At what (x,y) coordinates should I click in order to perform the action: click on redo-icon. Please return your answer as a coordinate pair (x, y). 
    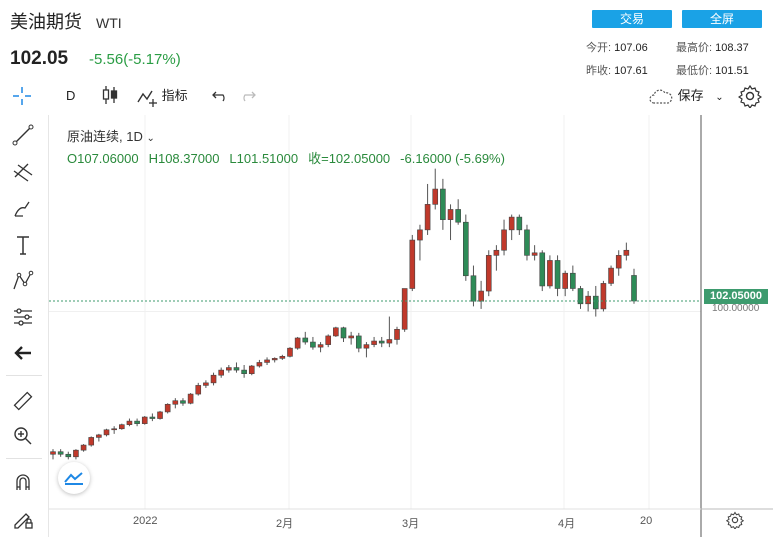
    Looking at the image, I should click on (247, 96).